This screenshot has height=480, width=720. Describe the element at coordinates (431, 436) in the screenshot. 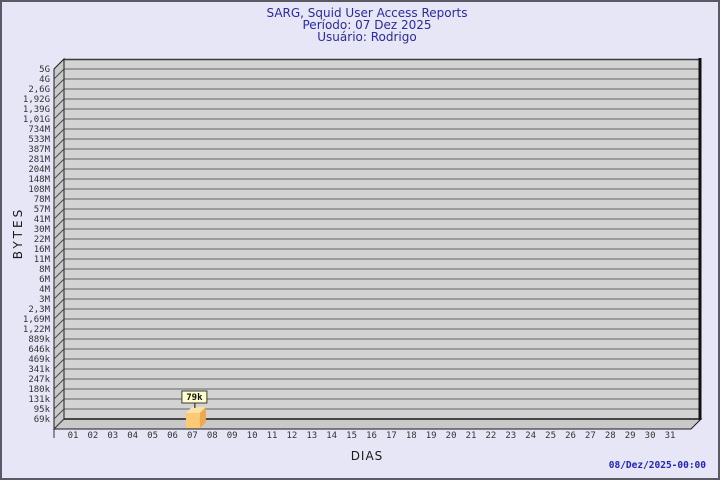

I see `x-tick-label: 19` at that location.